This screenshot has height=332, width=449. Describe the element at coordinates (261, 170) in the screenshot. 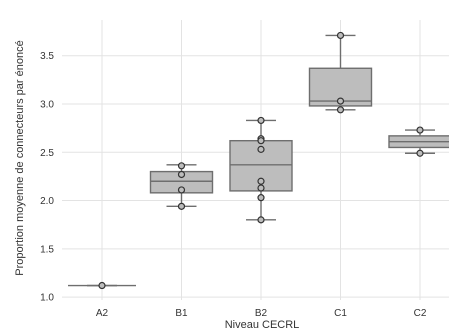

I see `box-group-b2` at that location.